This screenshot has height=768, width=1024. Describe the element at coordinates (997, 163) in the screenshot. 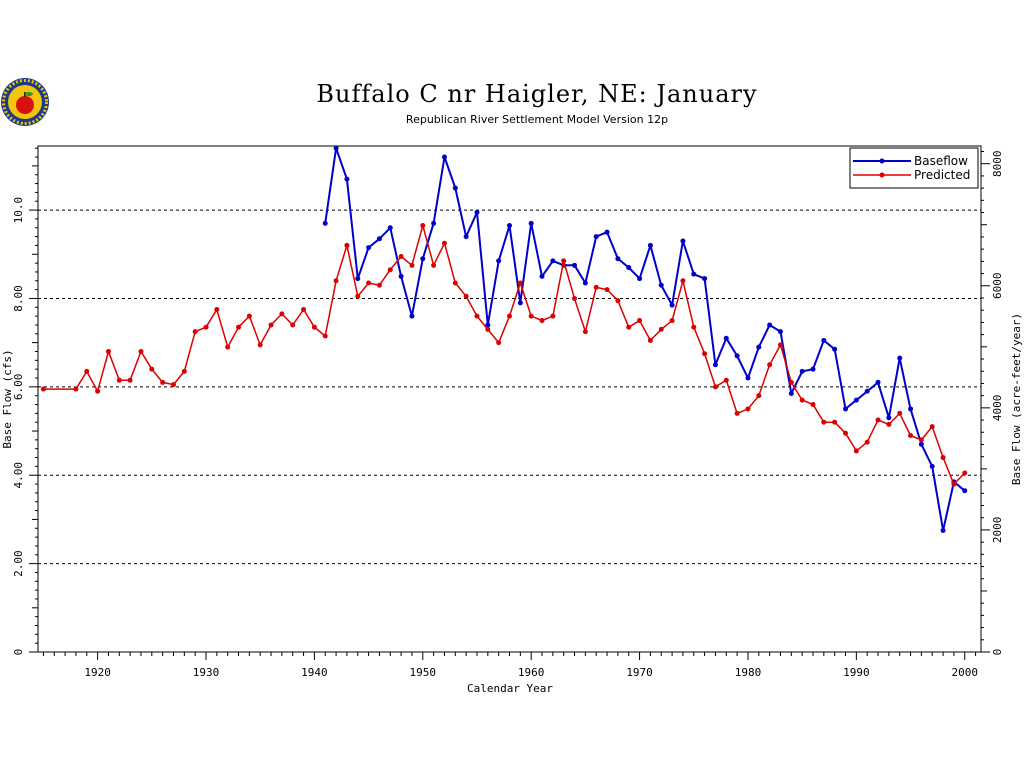

I see `y2-tick-label: 8000` at that location.